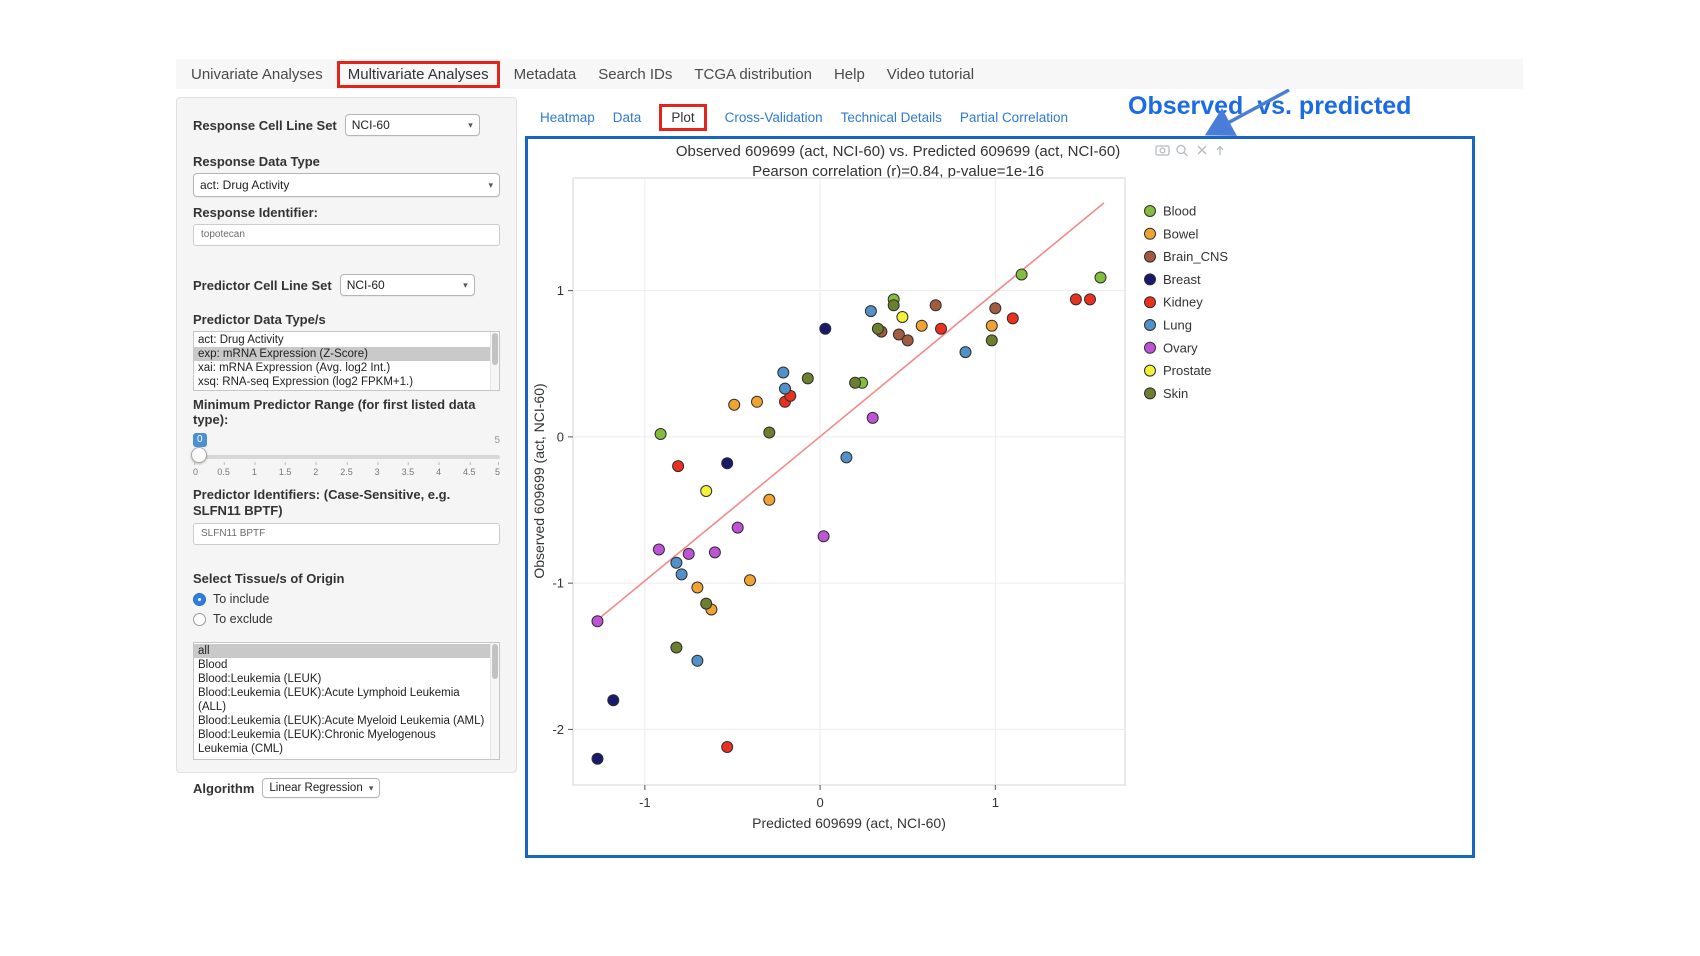 The height and width of the screenshot is (956, 1700). I want to click on option-xai-mrna-expression-avg-log2-int: xai: mRNA Expression (Avg. log2 Int.), so click(294, 368).